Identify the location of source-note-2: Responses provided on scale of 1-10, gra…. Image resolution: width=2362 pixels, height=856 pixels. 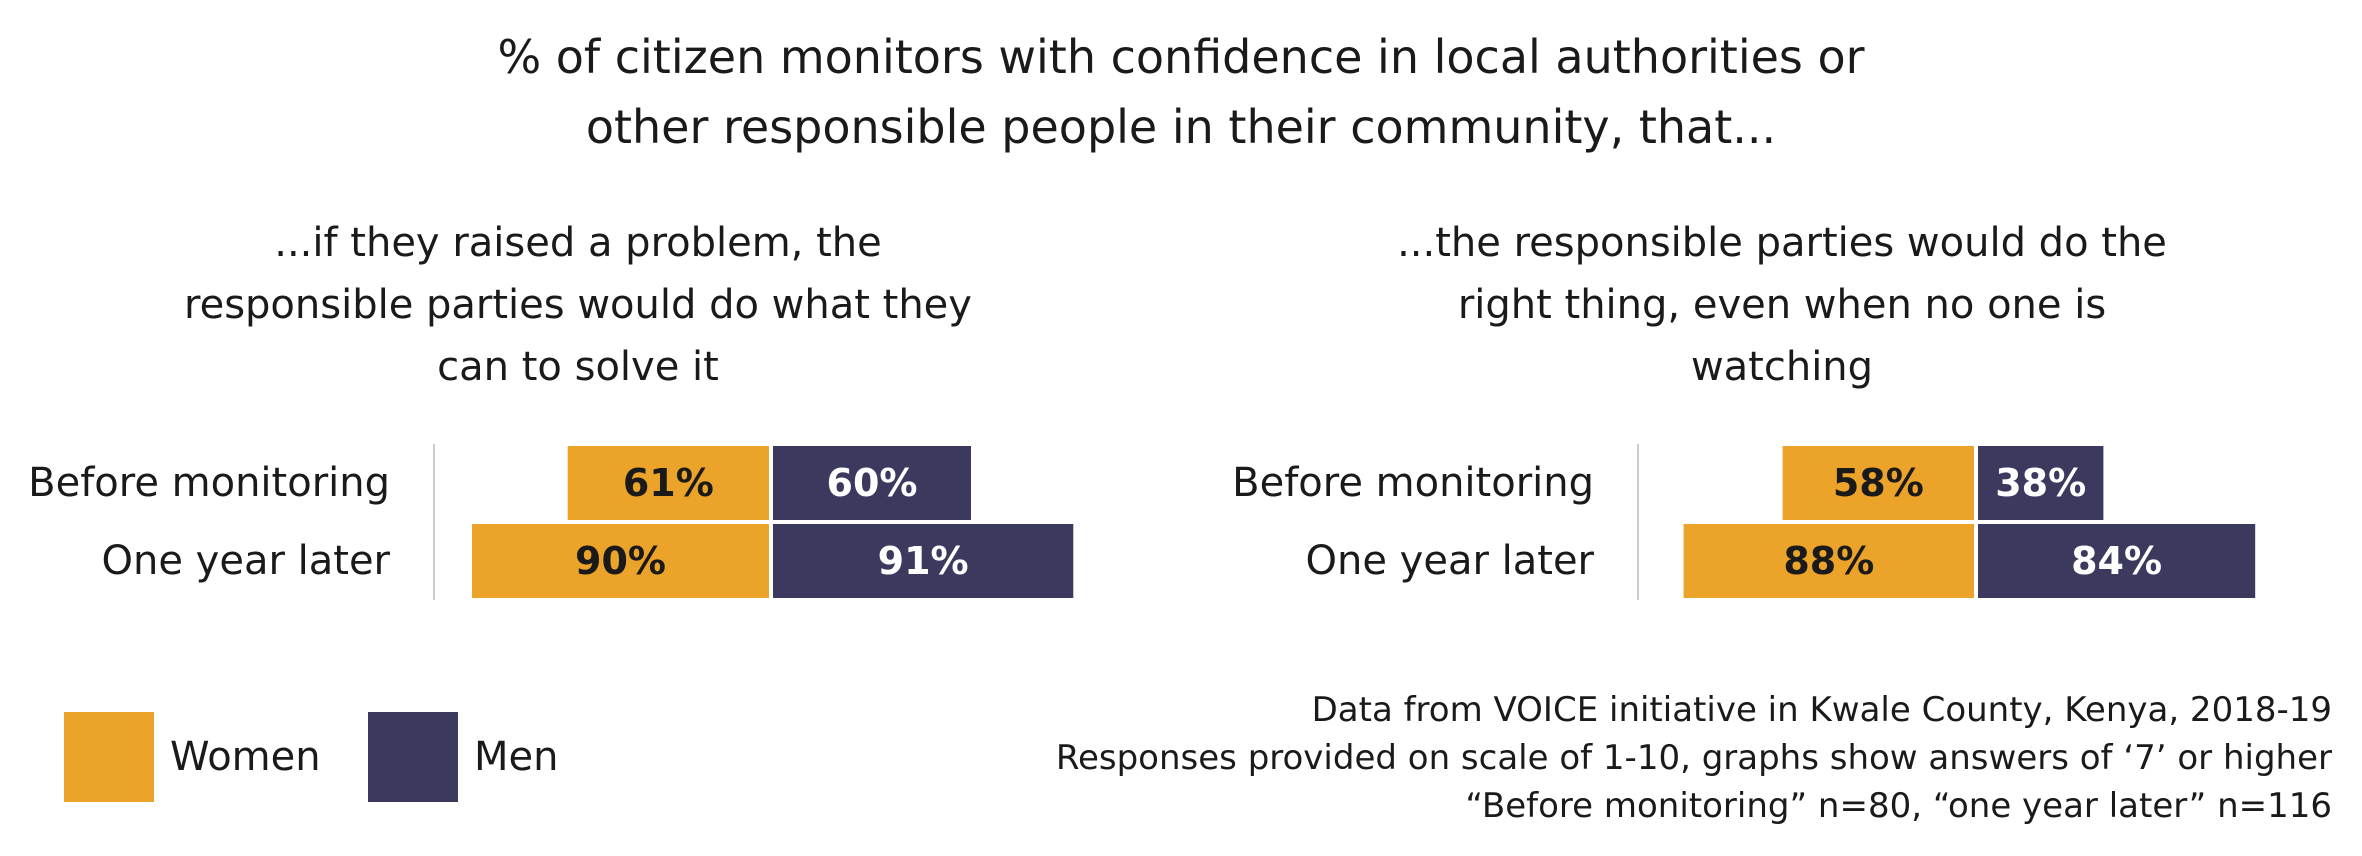
(1693, 758).